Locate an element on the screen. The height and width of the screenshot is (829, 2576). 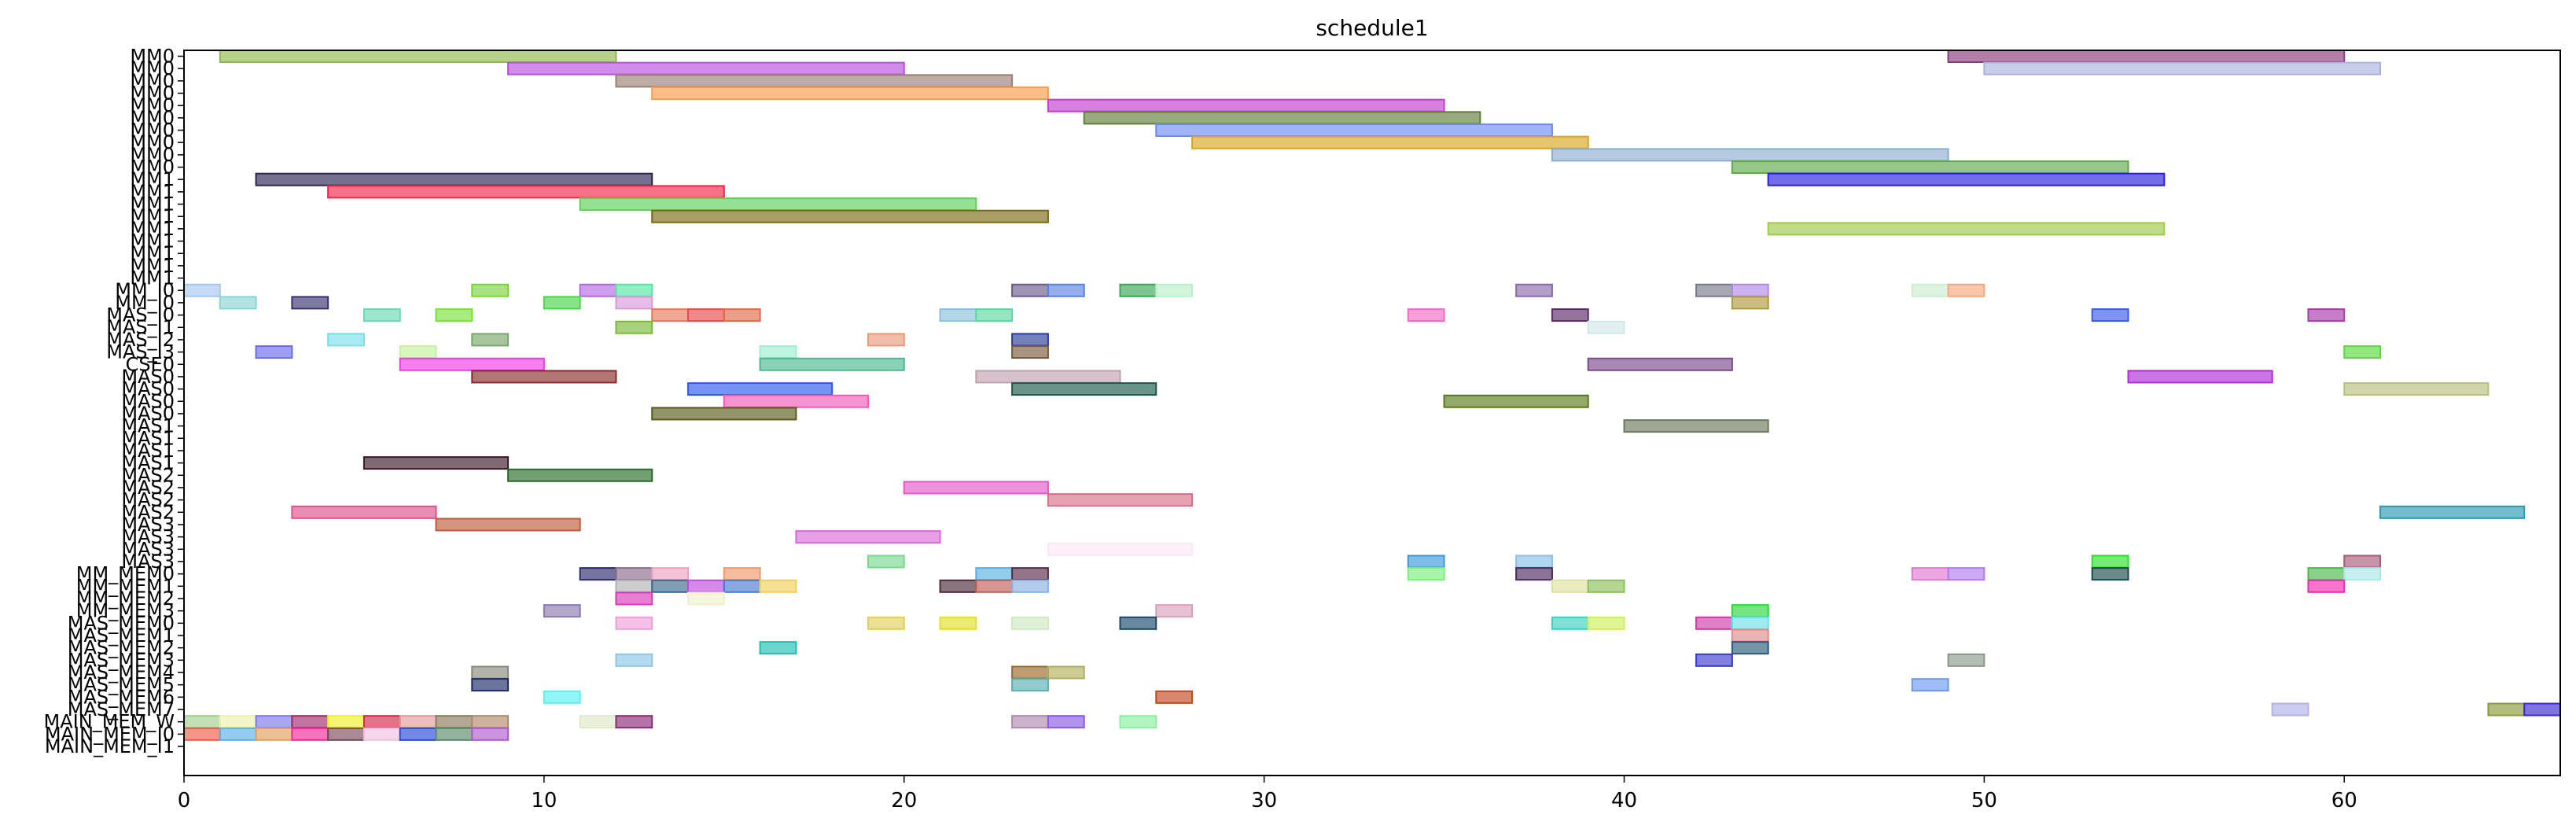
x-axis: 0 10 20 30 40 50 60 is located at coordinates (1267, 794).